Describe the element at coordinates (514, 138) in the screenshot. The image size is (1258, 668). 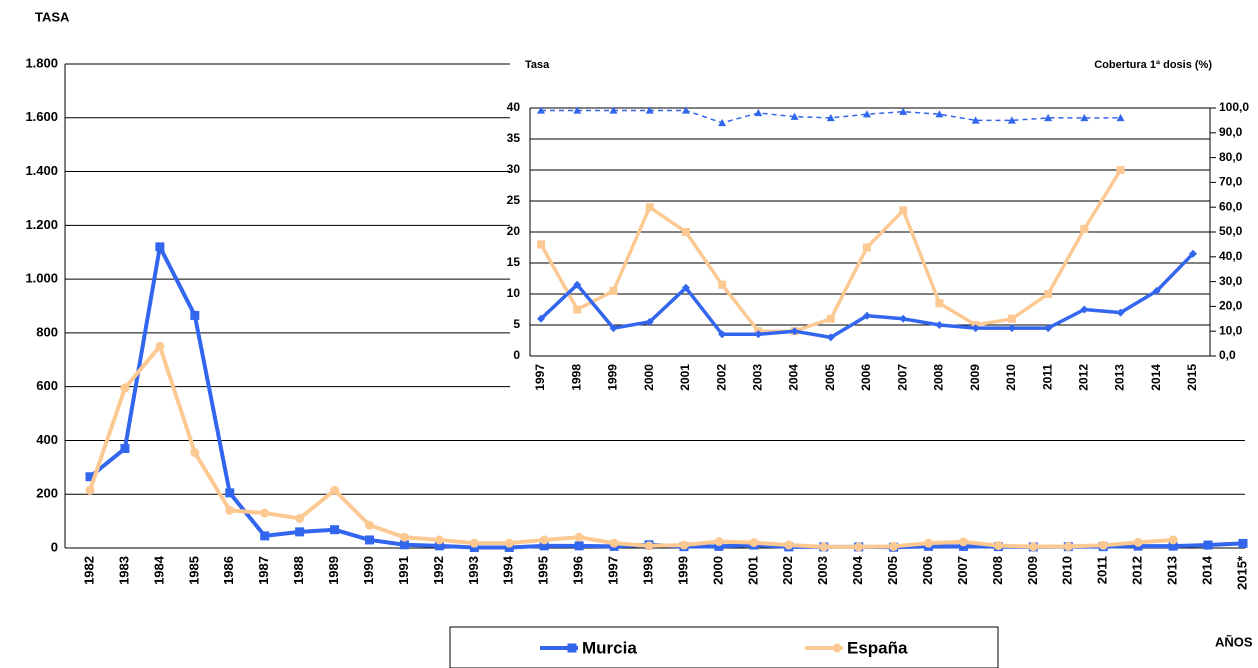
I see `y-tick-label: 35` at that location.